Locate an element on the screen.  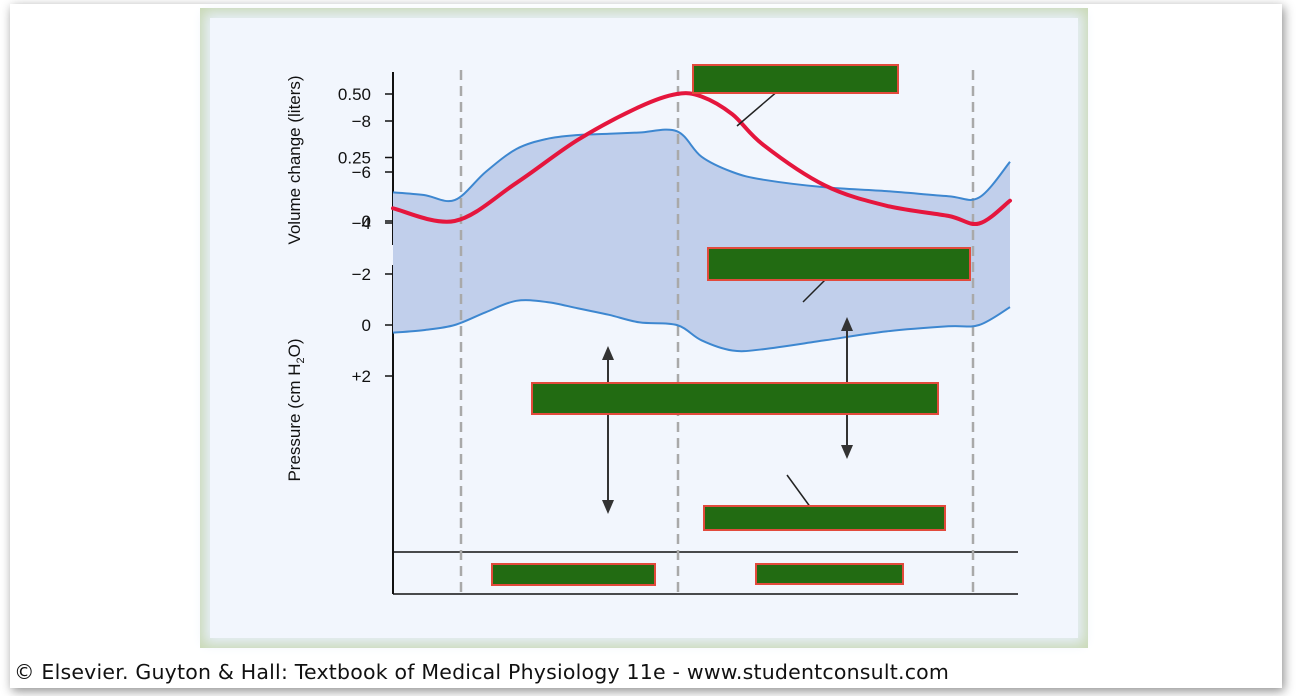
pleural-pressure-line is located at coordinates (701, 165).